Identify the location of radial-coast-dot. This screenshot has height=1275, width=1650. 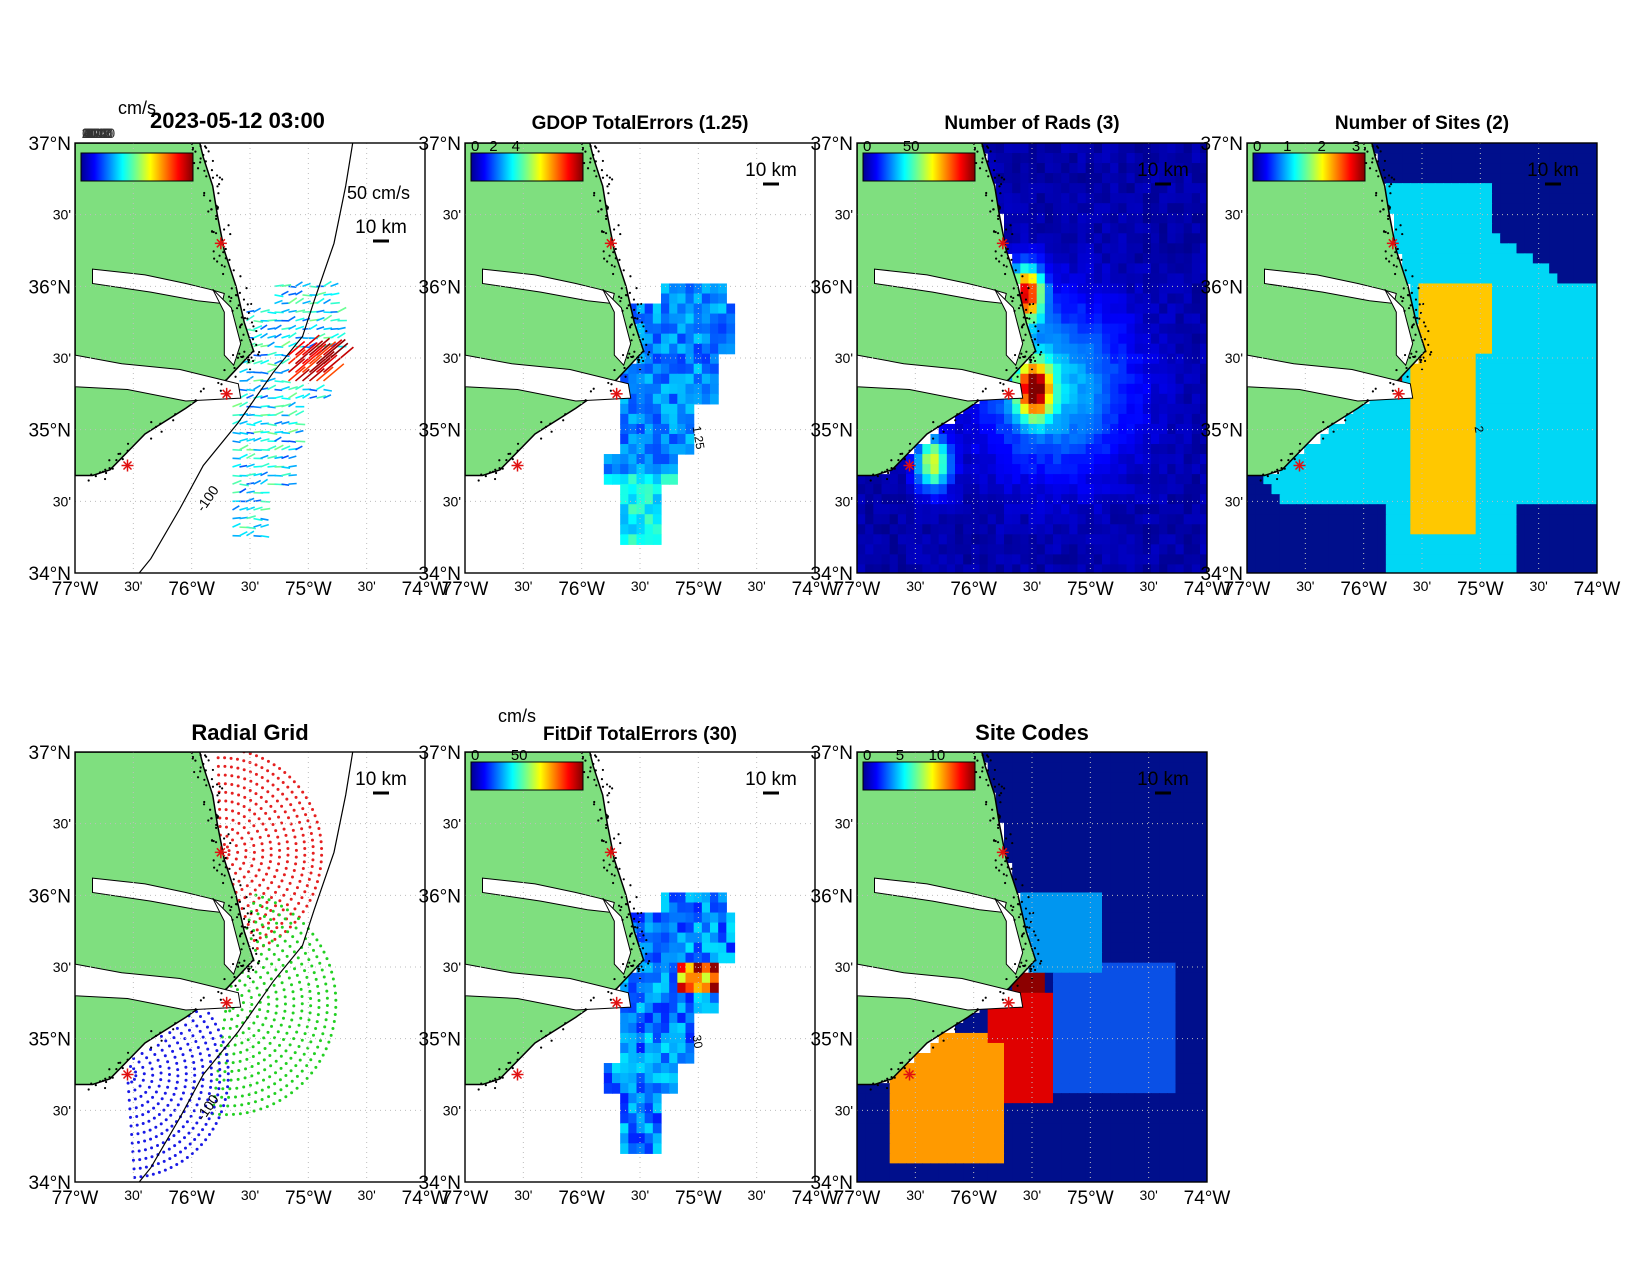
(220, 999).